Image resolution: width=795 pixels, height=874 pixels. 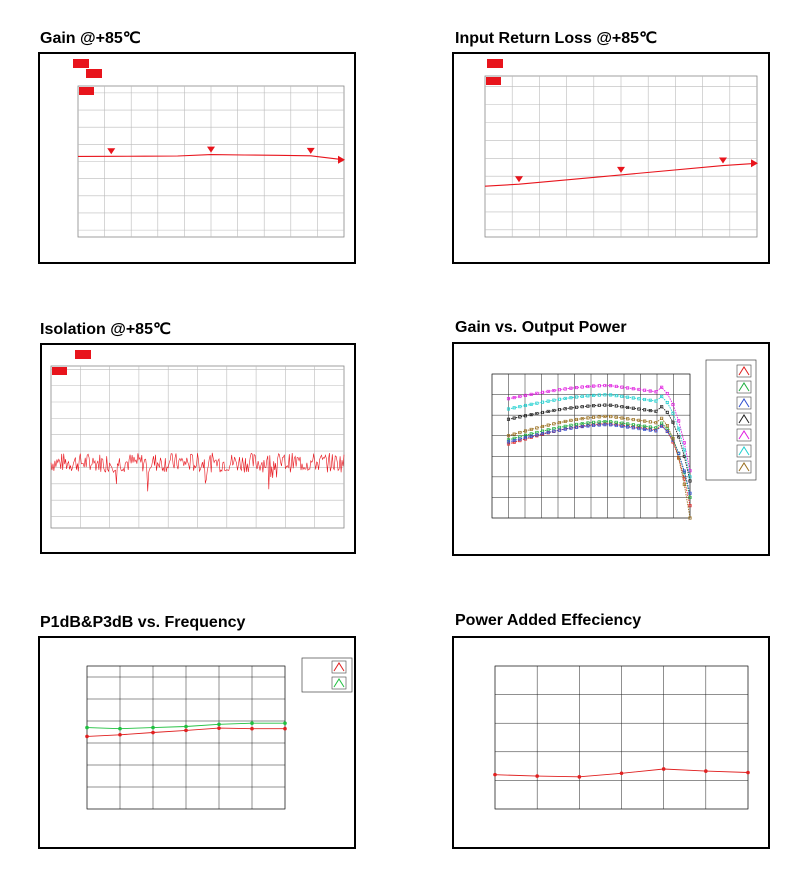 I want to click on iso-section-title: Isolation @+85℃, so click(x=105, y=329).